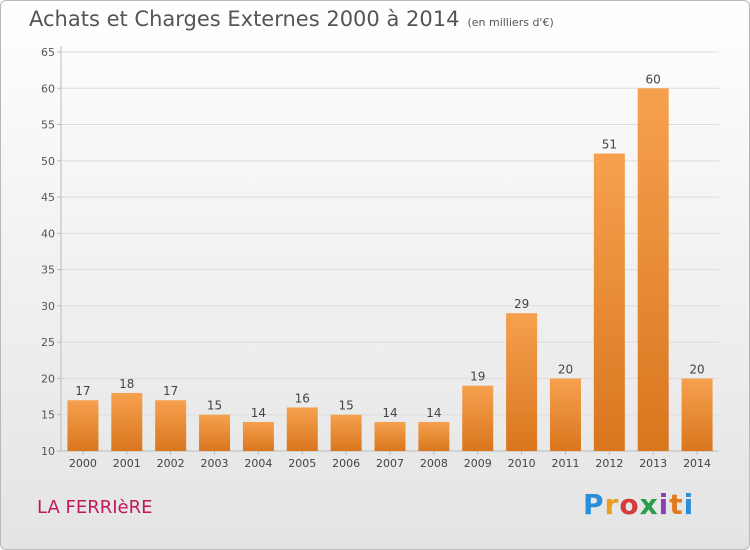  What do you see at coordinates (48, 233) in the screenshot?
I see `y-tick-label: 40` at bounding box center [48, 233].